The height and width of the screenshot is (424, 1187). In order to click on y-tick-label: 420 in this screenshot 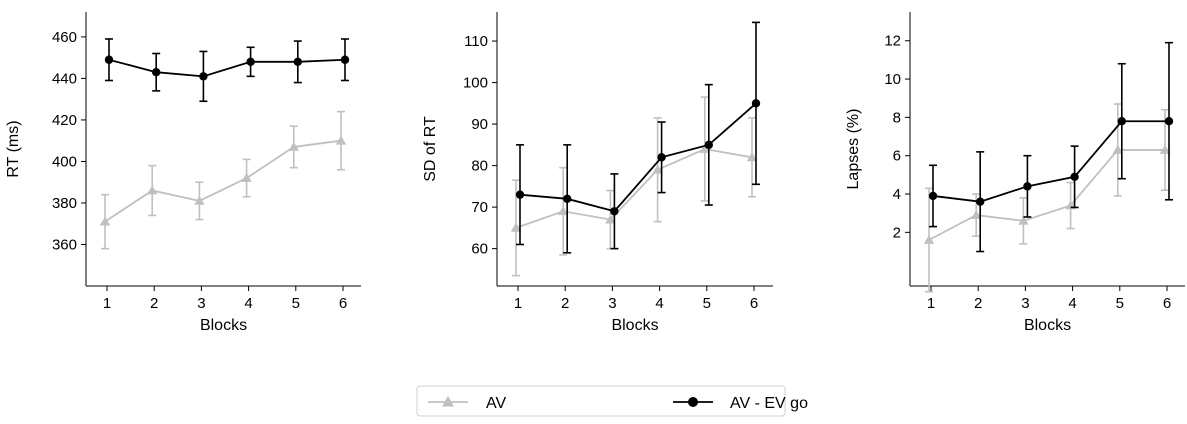, I will do `click(64, 120)`.